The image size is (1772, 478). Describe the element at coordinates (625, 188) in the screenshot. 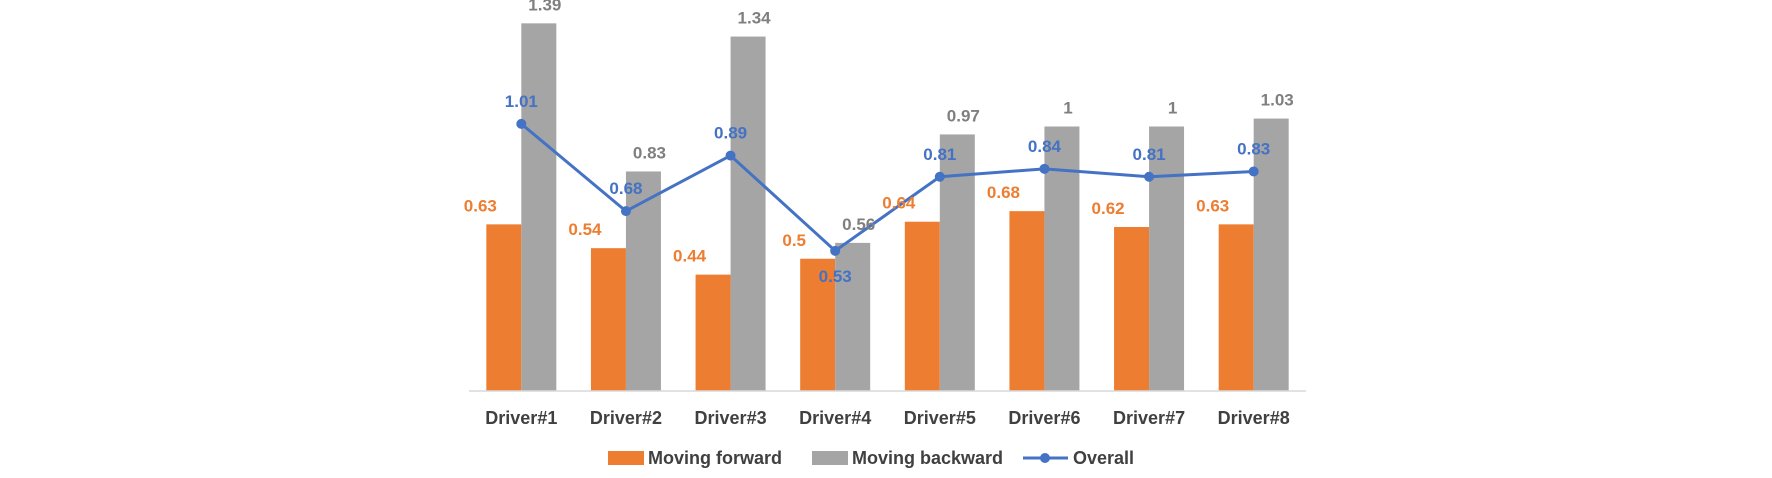

I see `label-overall-2: 0.68` at that location.